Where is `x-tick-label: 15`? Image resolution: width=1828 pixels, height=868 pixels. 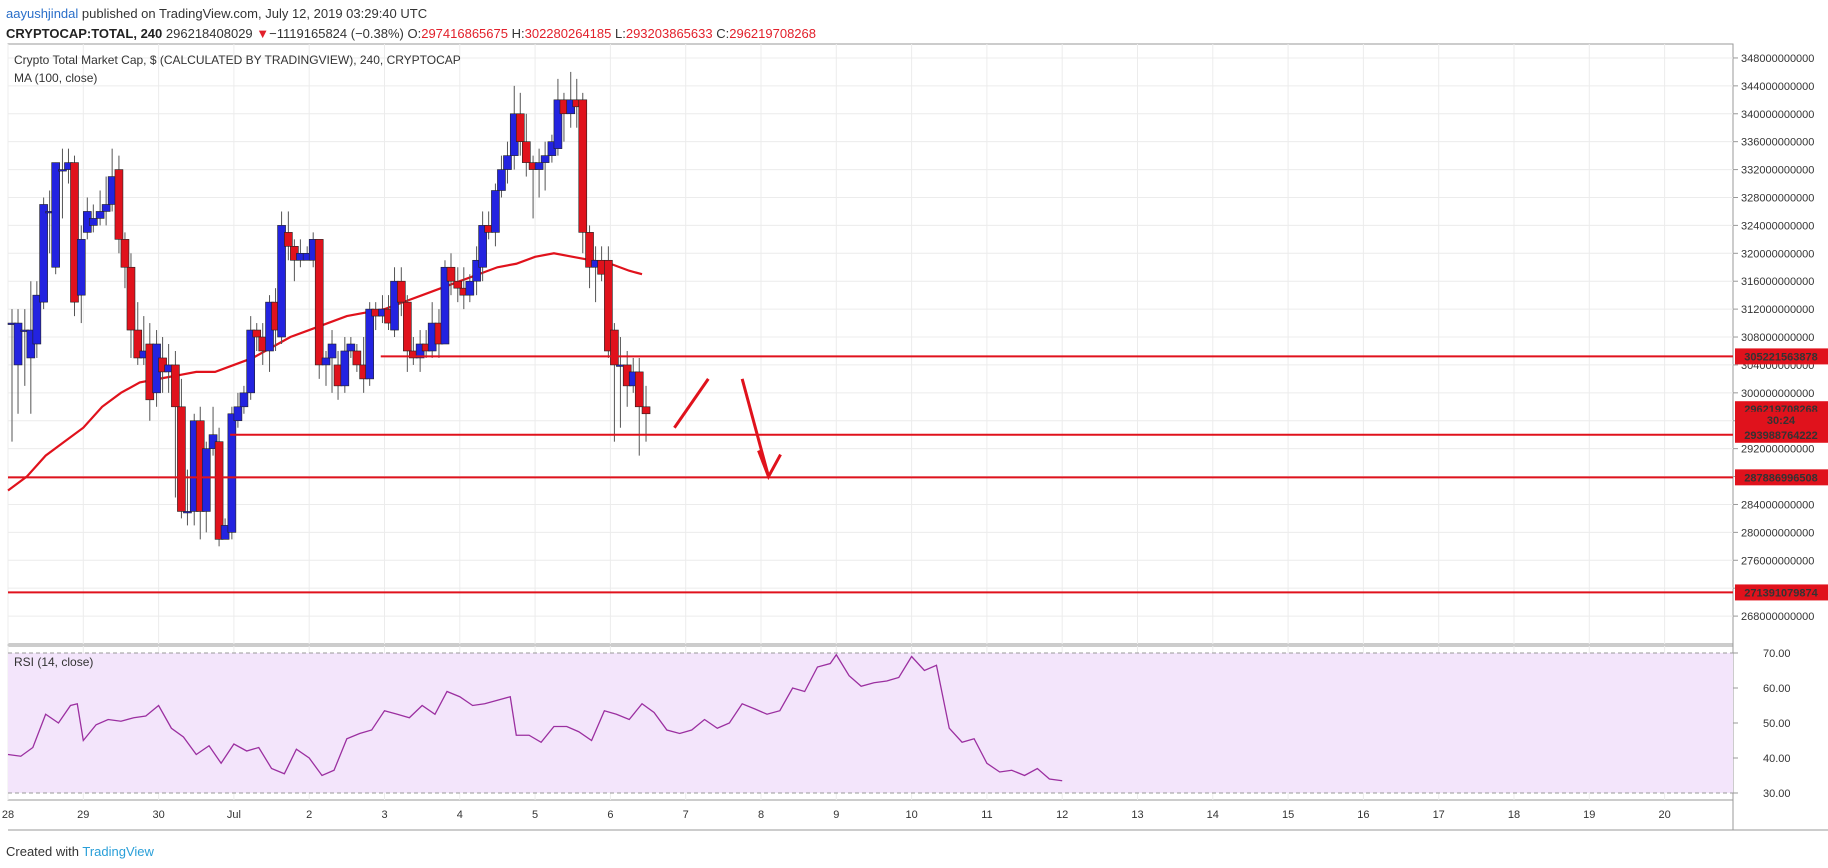
x-tick-label: 15 is located at coordinates (1288, 815).